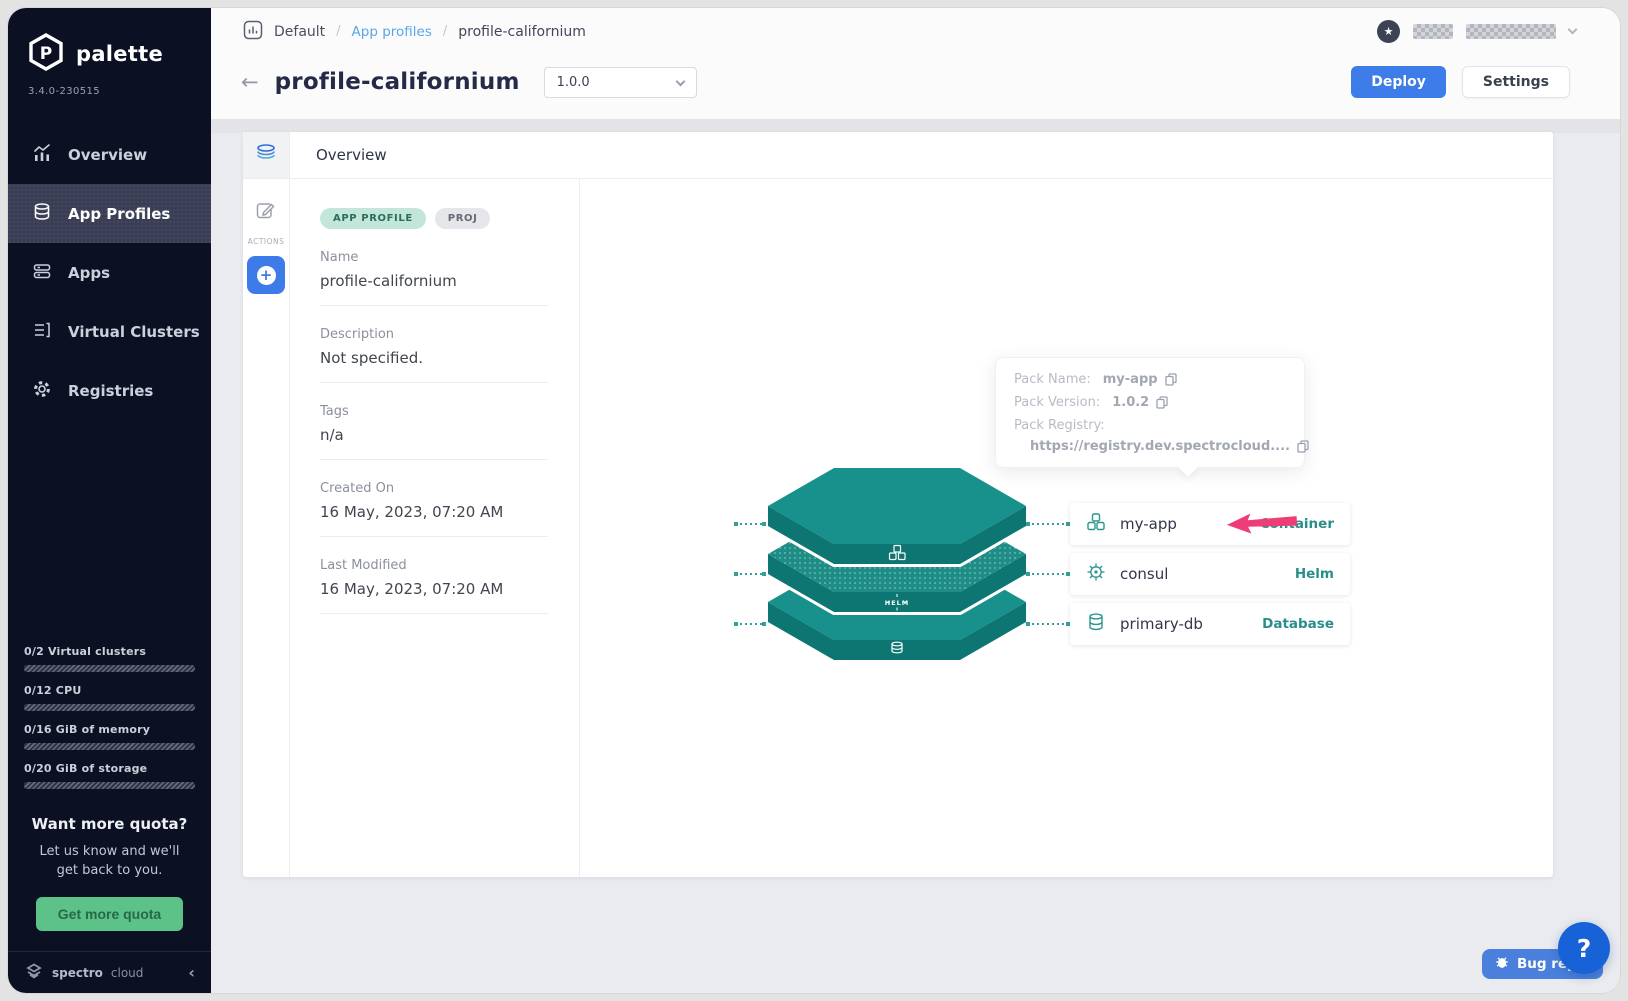 The width and height of the screenshot is (1628, 1001). What do you see at coordinates (1144, 574) in the screenshot?
I see `pack-name: consul` at bounding box center [1144, 574].